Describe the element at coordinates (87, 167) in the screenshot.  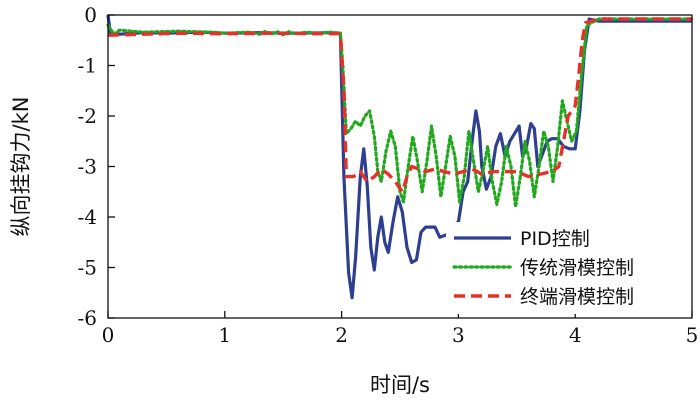
I see `y-tick-label: -3` at that location.